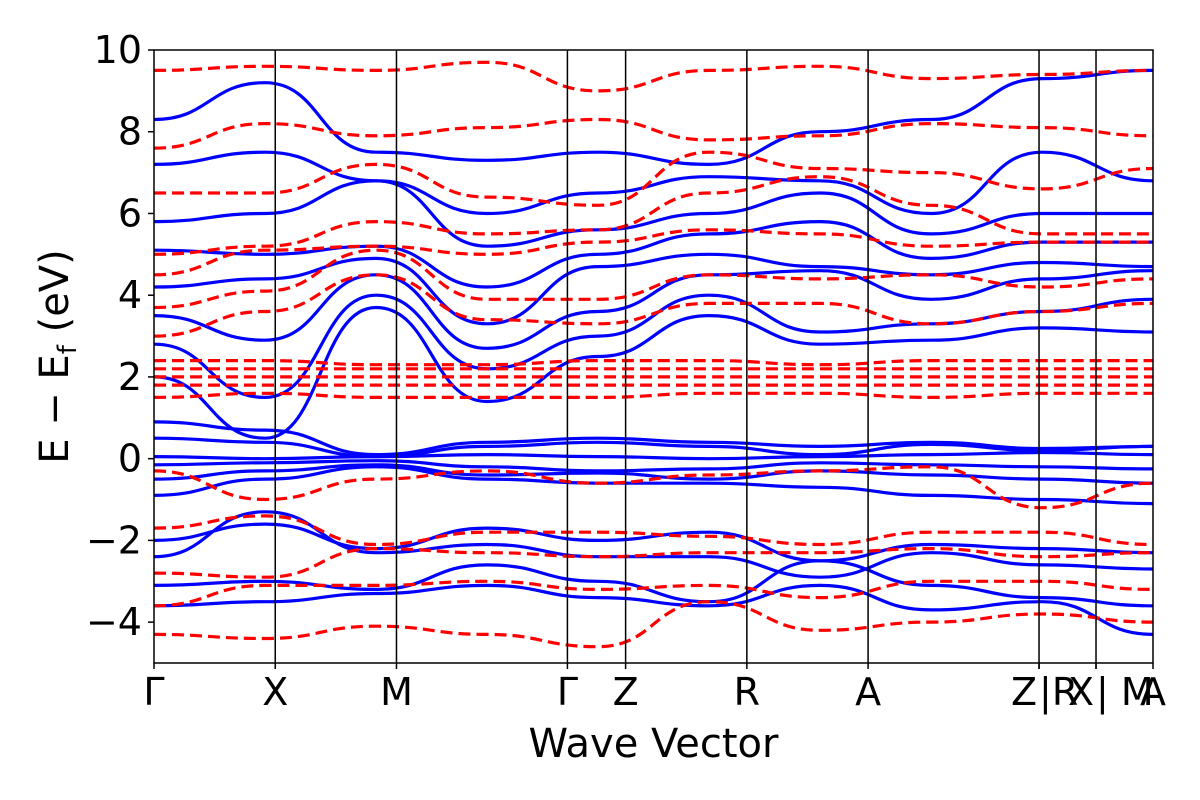 This screenshot has height=800, width=1200. What do you see at coordinates (654, 744) in the screenshot?
I see `x-axis-title: Wave Vector` at bounding box center [654, 744].